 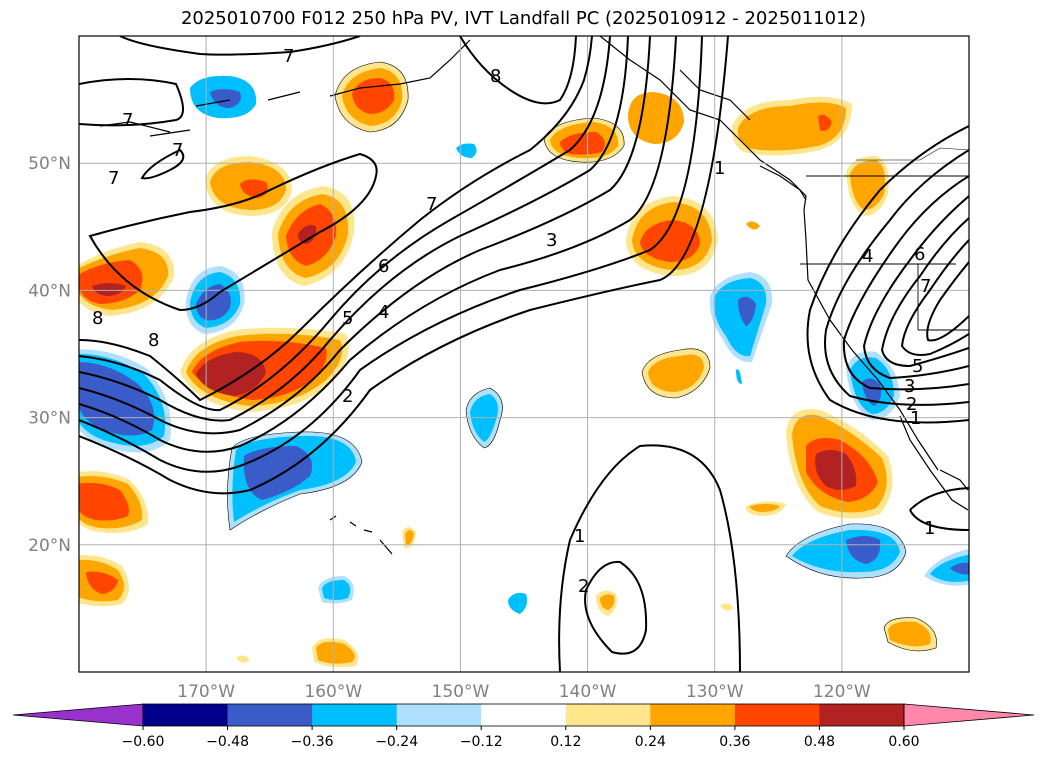 I want to click on colorbar-tick-label: −0.24, so click(x=396, y=742).